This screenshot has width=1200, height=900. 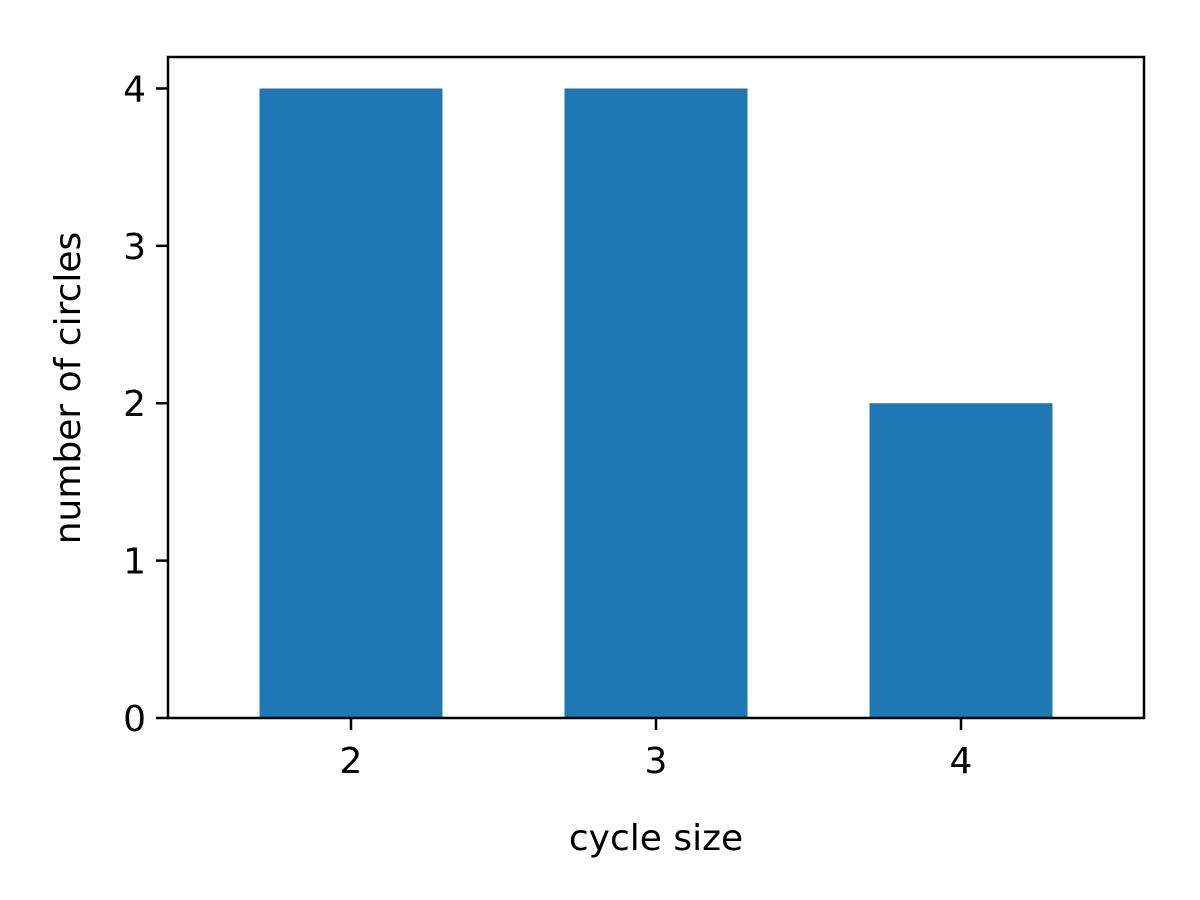 I want to click on x-tick-label: 2, so click(x=351, y=761).